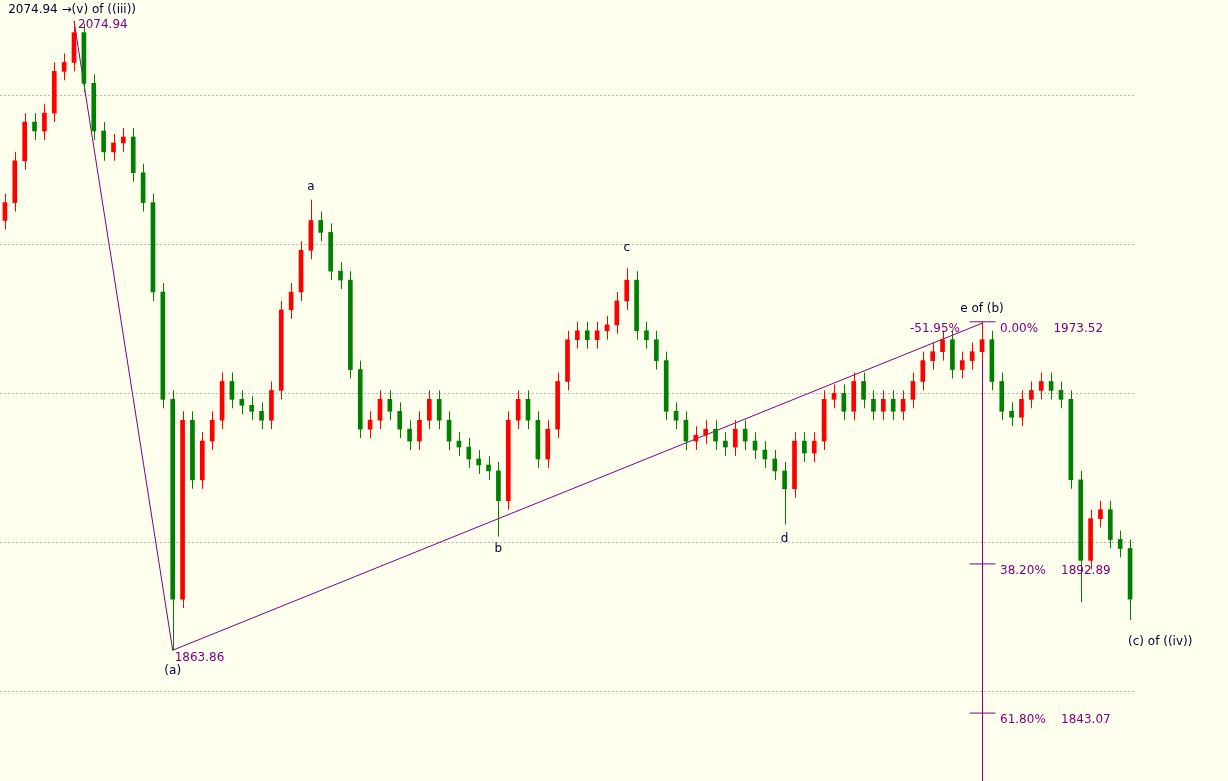 Image resolution: width=1228 pixels, height=781 pixels. What do you see at coordinates (103, 24) in the screenshot?
I see `annotation: 2074.94` at bounding box center [103, 24].